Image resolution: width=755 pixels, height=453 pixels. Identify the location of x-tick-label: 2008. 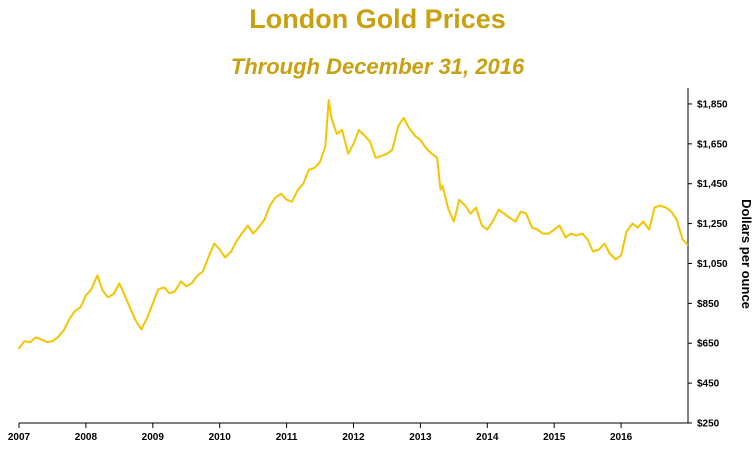
(86, 437).